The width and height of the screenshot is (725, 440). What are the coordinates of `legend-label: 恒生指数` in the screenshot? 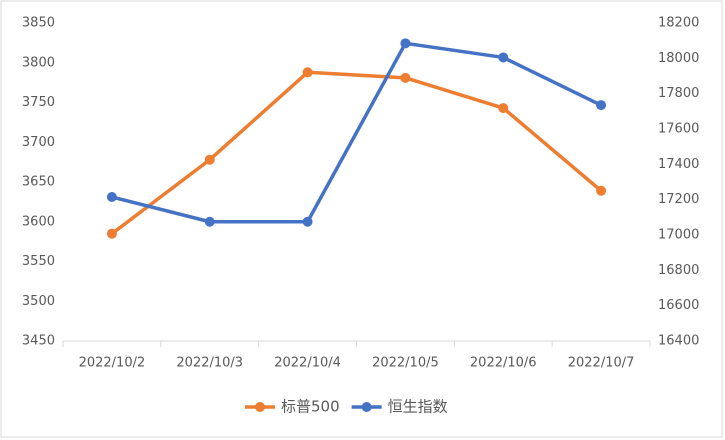 It's located at (418, 407).